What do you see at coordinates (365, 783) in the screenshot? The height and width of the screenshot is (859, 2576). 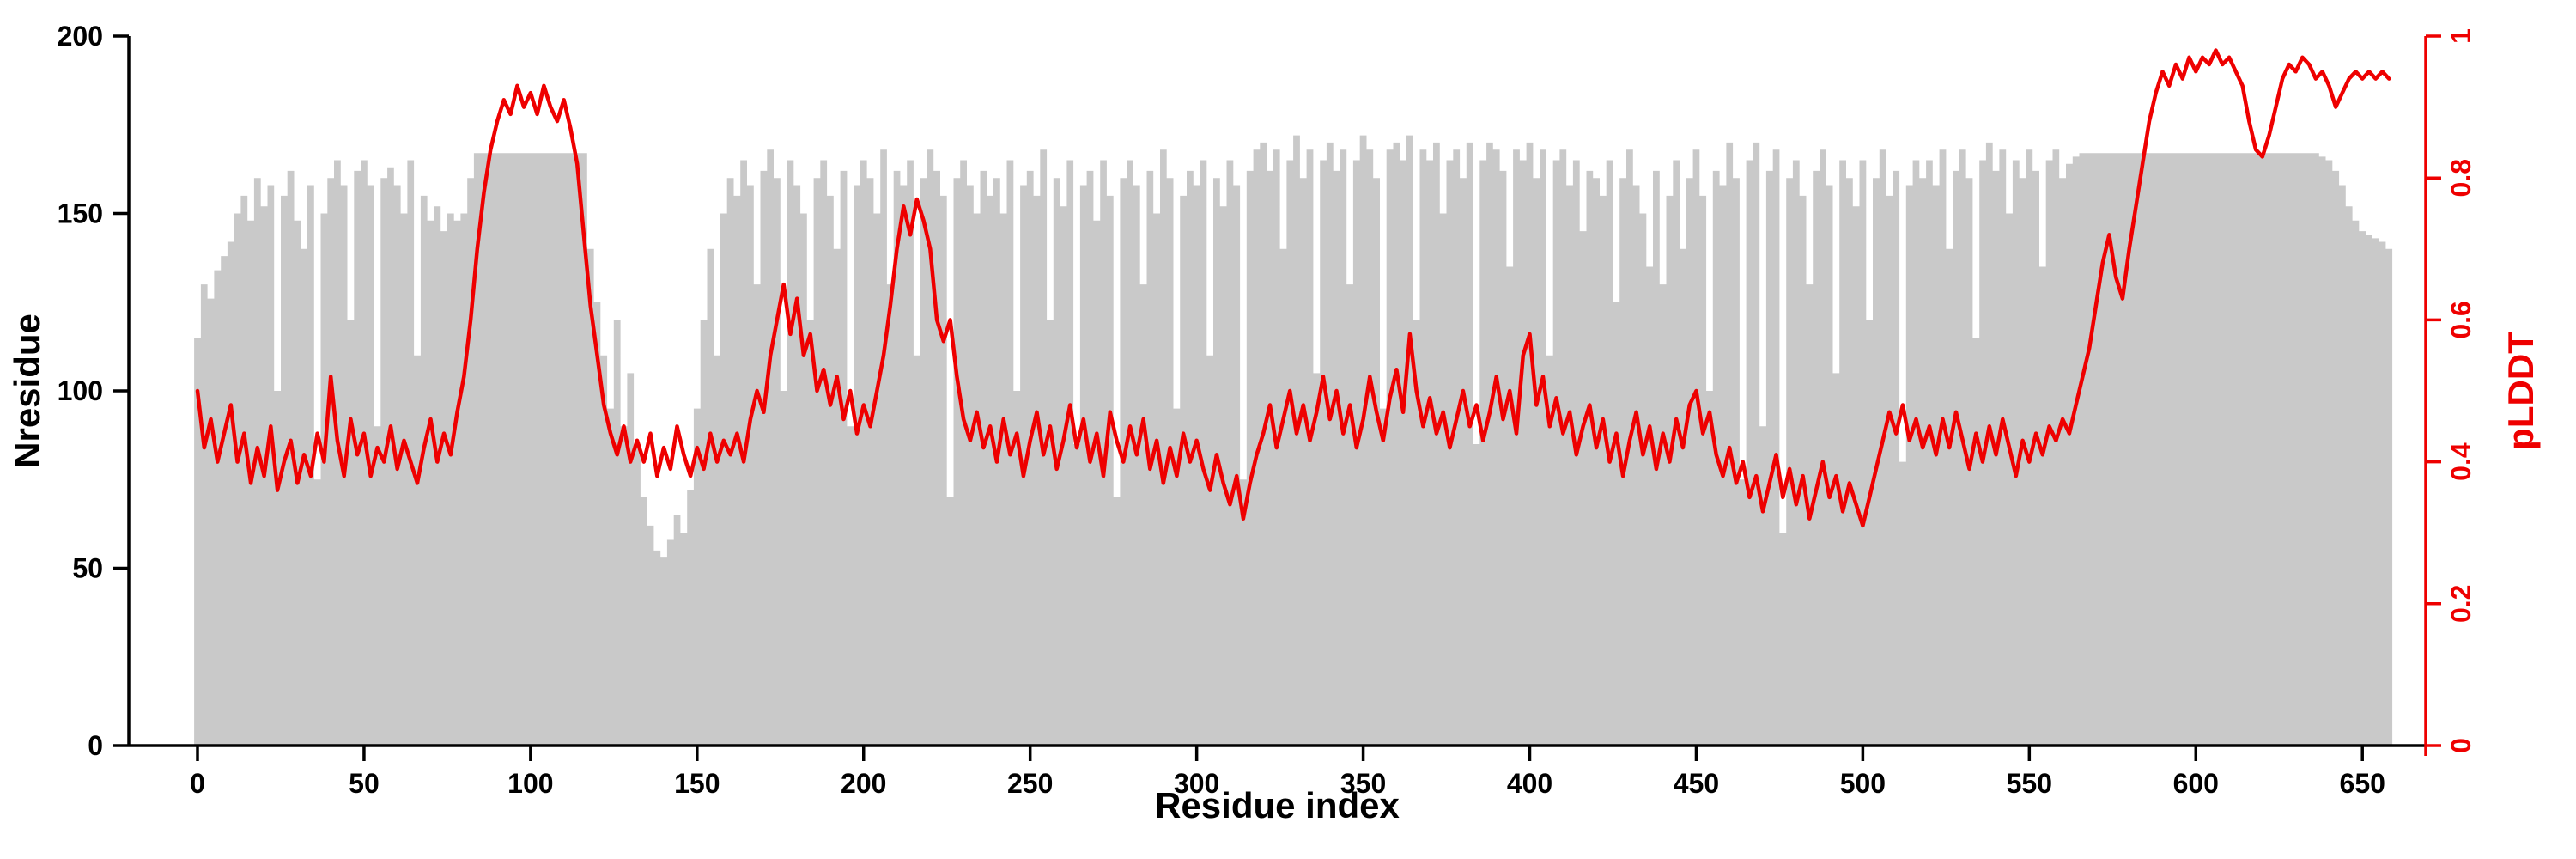 I see `x-tick-label: 50` at bounding box center [365, 783].